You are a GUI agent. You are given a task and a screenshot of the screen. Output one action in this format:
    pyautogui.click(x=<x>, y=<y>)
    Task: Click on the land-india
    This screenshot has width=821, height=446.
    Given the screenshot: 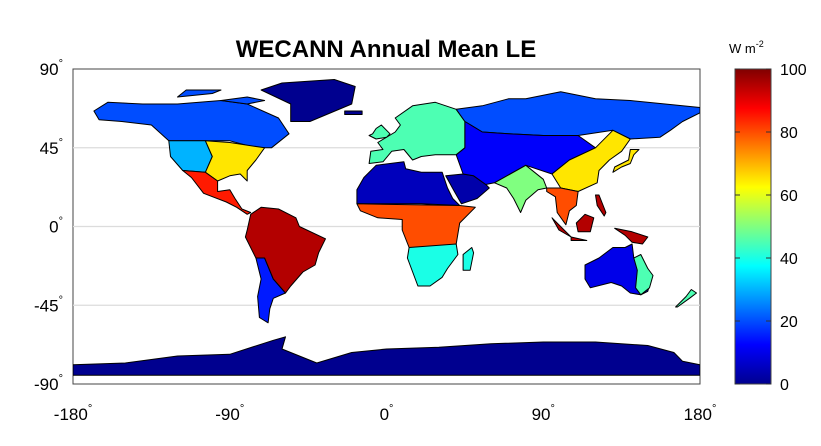 What is the action you would take?
    pyautogui.click(x=521, y=188)
    